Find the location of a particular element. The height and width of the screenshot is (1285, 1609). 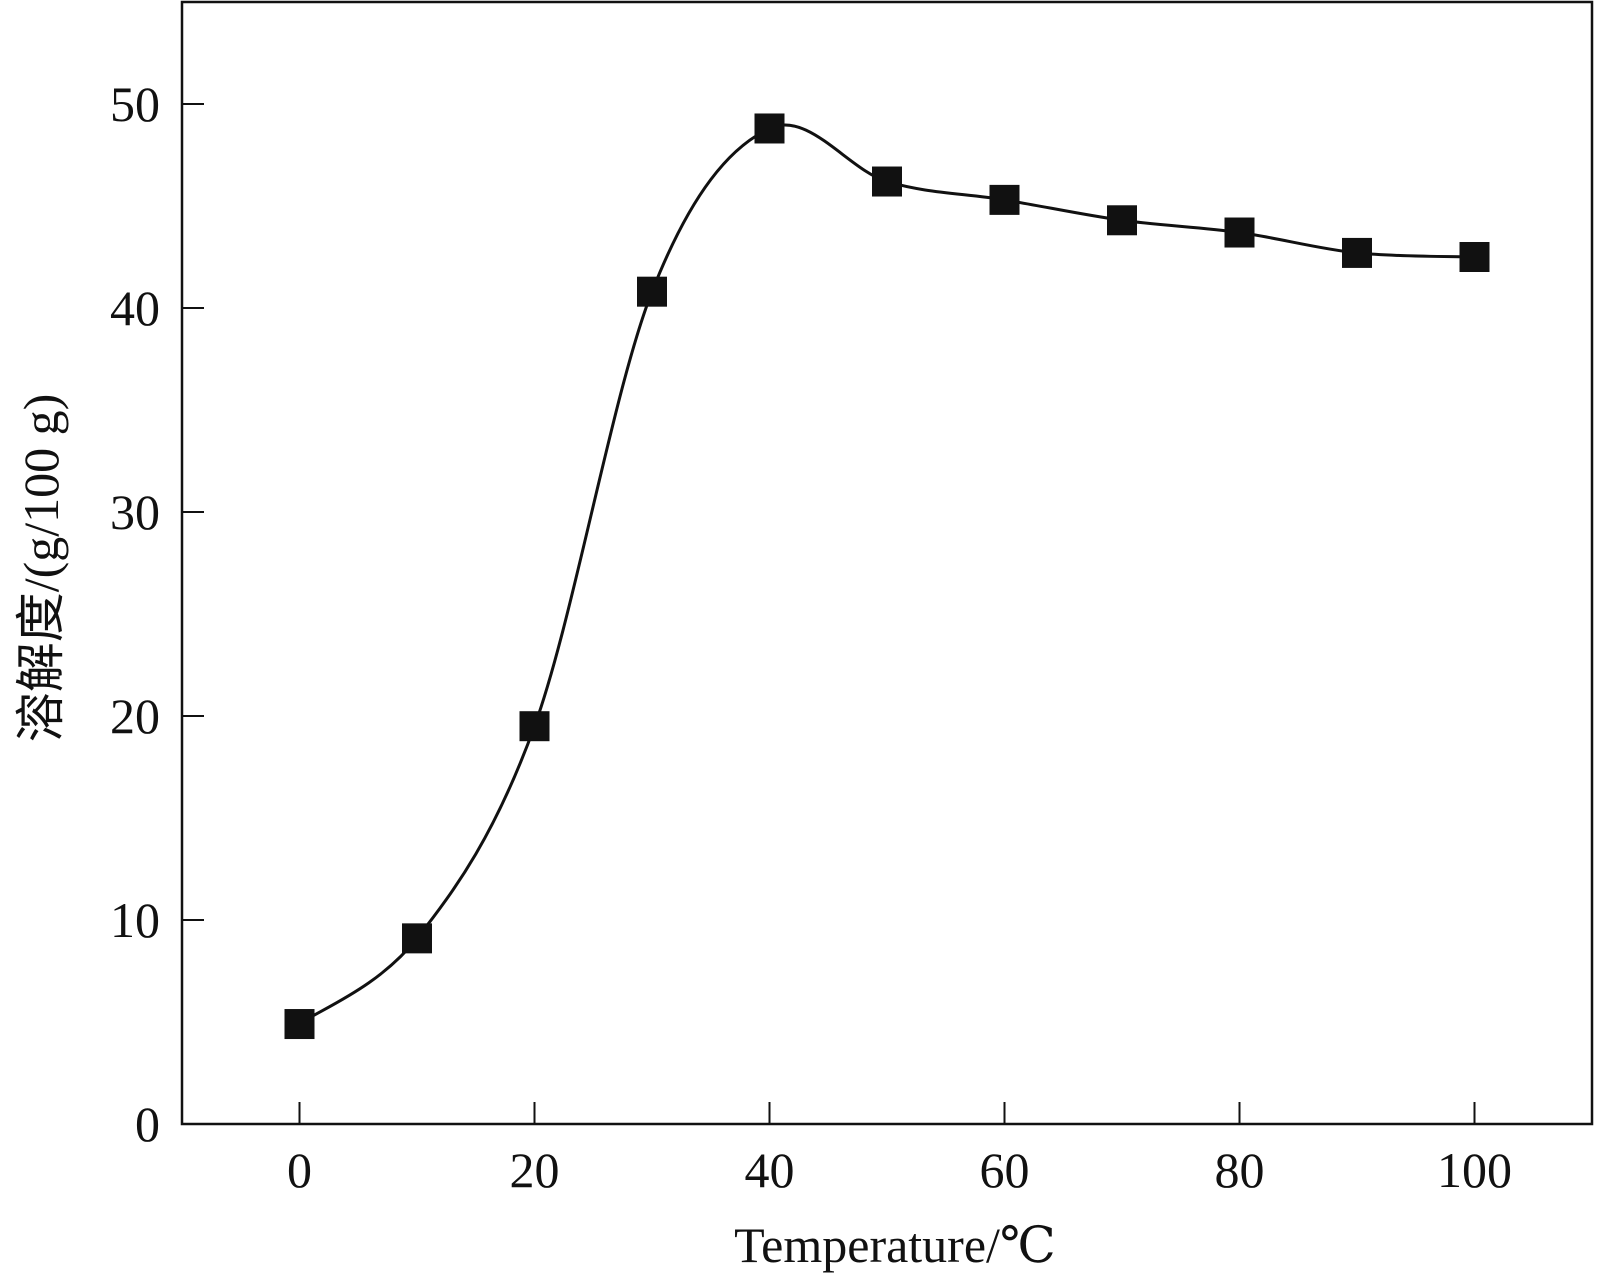

x-tick-label: 60 is located at coordinates (1005, 1170).